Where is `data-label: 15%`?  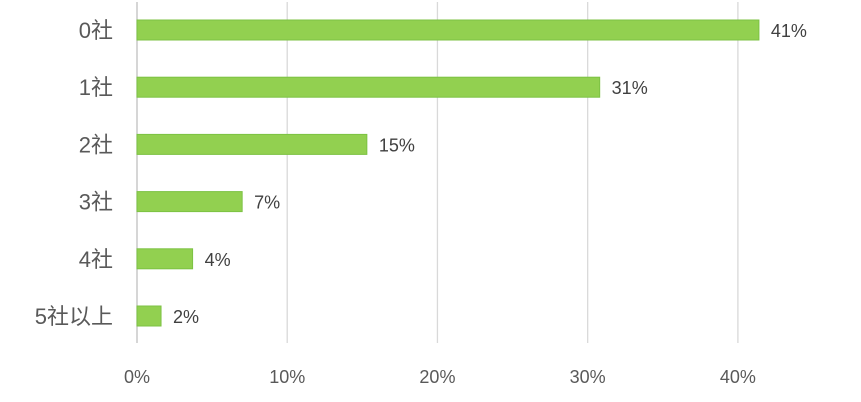
data-label: 15% is located at coordinates (397, 145).